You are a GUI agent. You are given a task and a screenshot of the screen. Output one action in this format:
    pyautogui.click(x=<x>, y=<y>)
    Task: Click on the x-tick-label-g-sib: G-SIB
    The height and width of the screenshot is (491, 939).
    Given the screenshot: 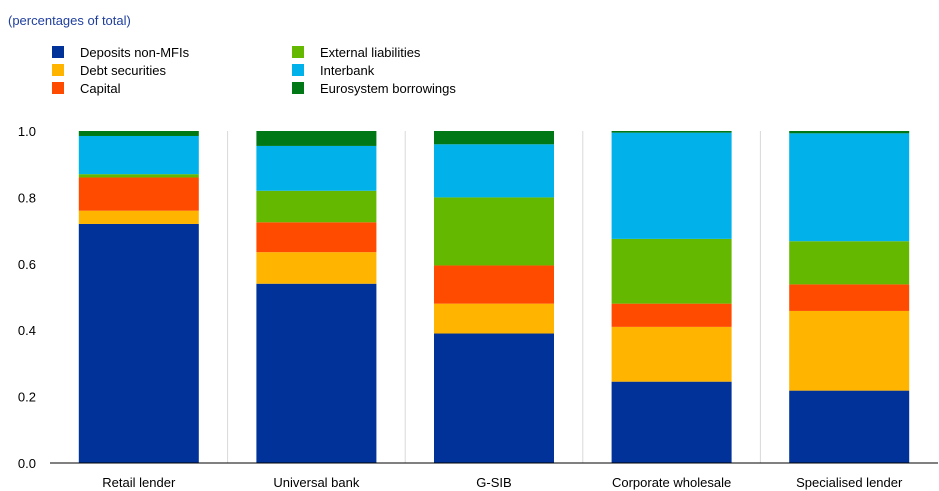 What is the action you would take?
    pyautogui.click(x=493, y=482)
    